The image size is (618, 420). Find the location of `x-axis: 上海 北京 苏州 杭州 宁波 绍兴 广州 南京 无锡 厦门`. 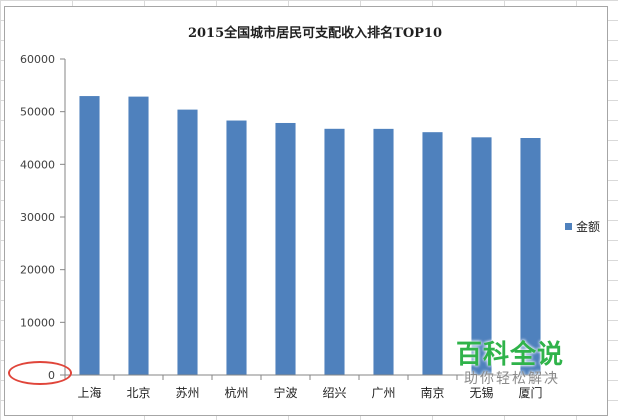

x-axis: 上海 北京 苏州 杭州 宁波 绍兴 广州 南京 无锡 厦门 is located at coordinates (310, 387).